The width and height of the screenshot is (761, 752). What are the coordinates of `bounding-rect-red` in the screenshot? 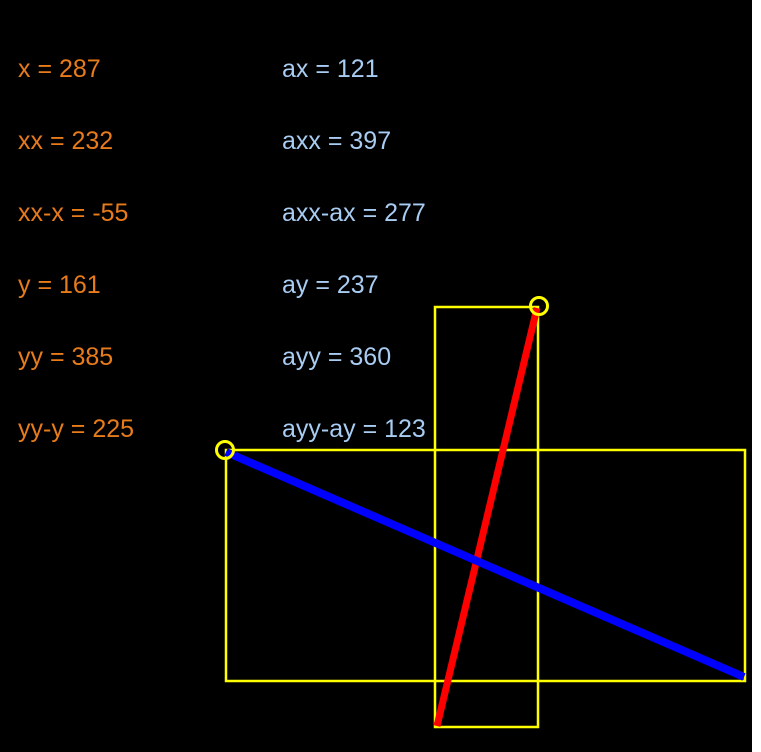 It's located at (486, 517).